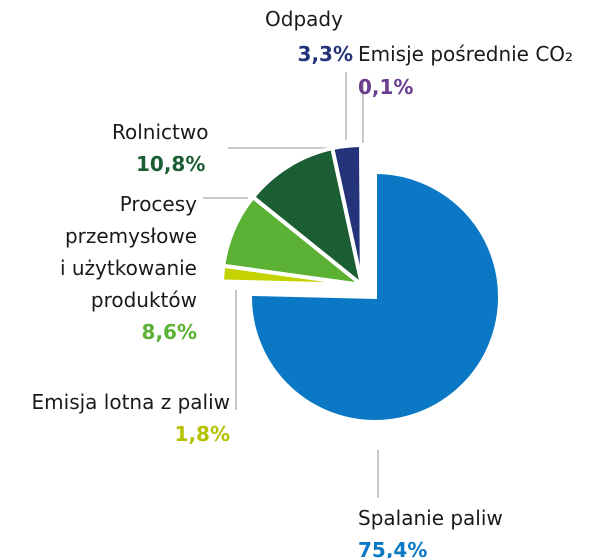 This screenshot has width=603, height=558. Describe the element at coordinates (304, 19) in the screenshot. I see `slice-label: Odpady` at that location.